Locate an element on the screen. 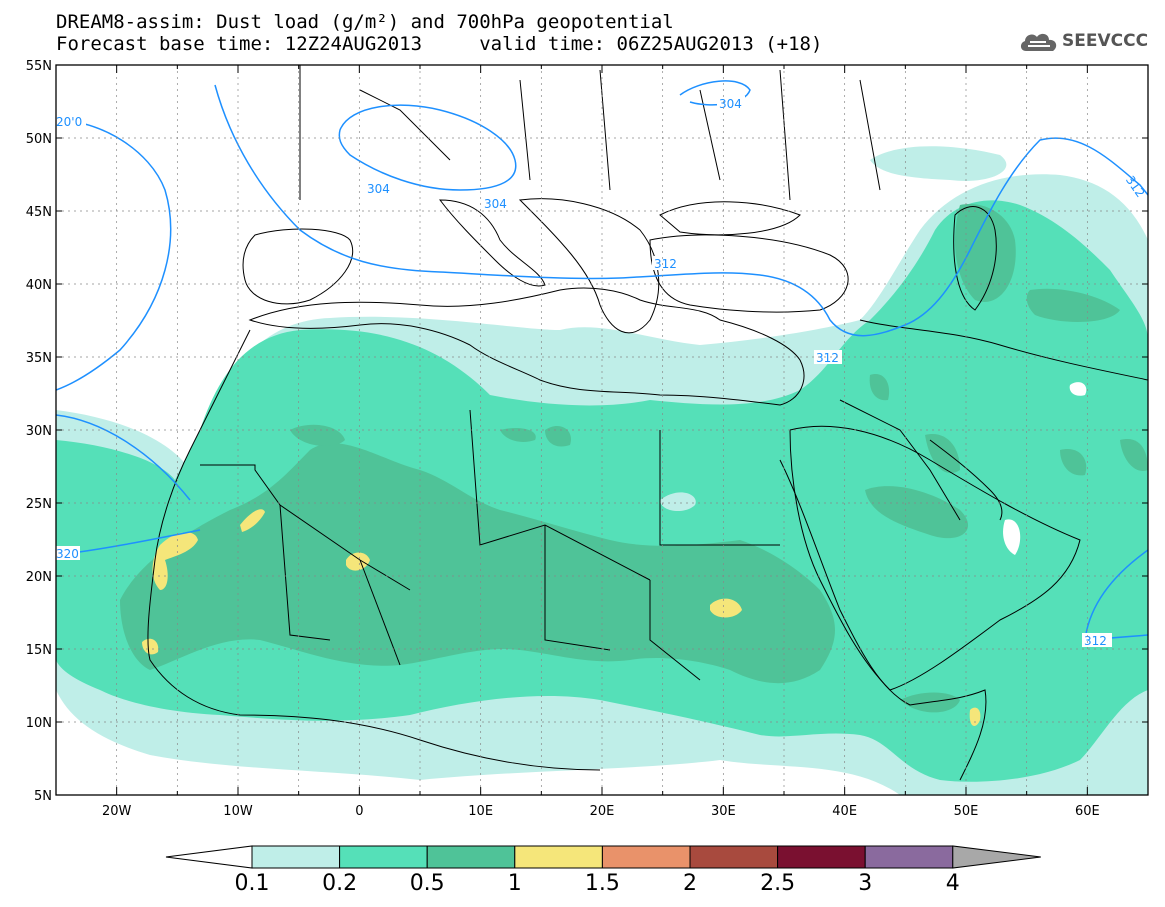 The width and height of the screenshot is (1165, 907). colorbar-labels: 0.1 0.2 0.5 1 1.5 2 2.5 3 4 is located at coordinates (597, 883).